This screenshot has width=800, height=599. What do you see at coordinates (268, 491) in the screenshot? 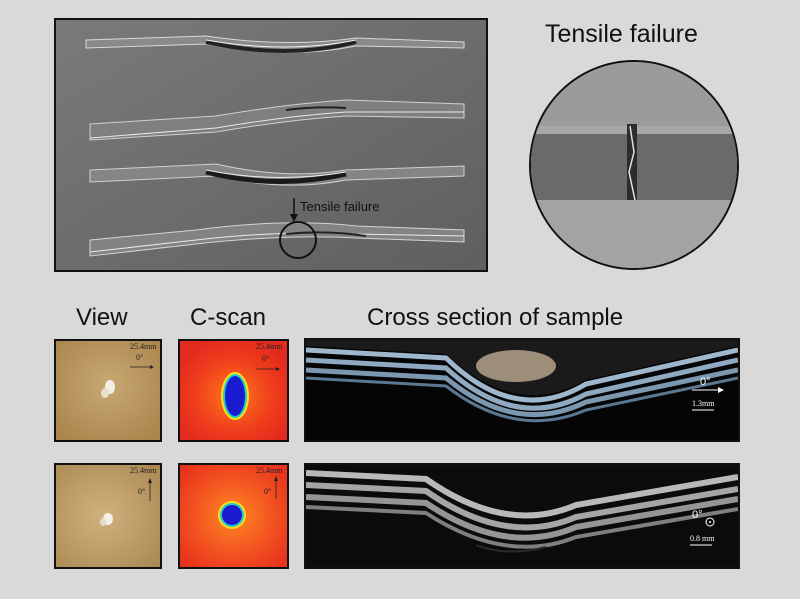
I see `cscan-angle-label-row2: 0°` at bounding box center [268, 491].